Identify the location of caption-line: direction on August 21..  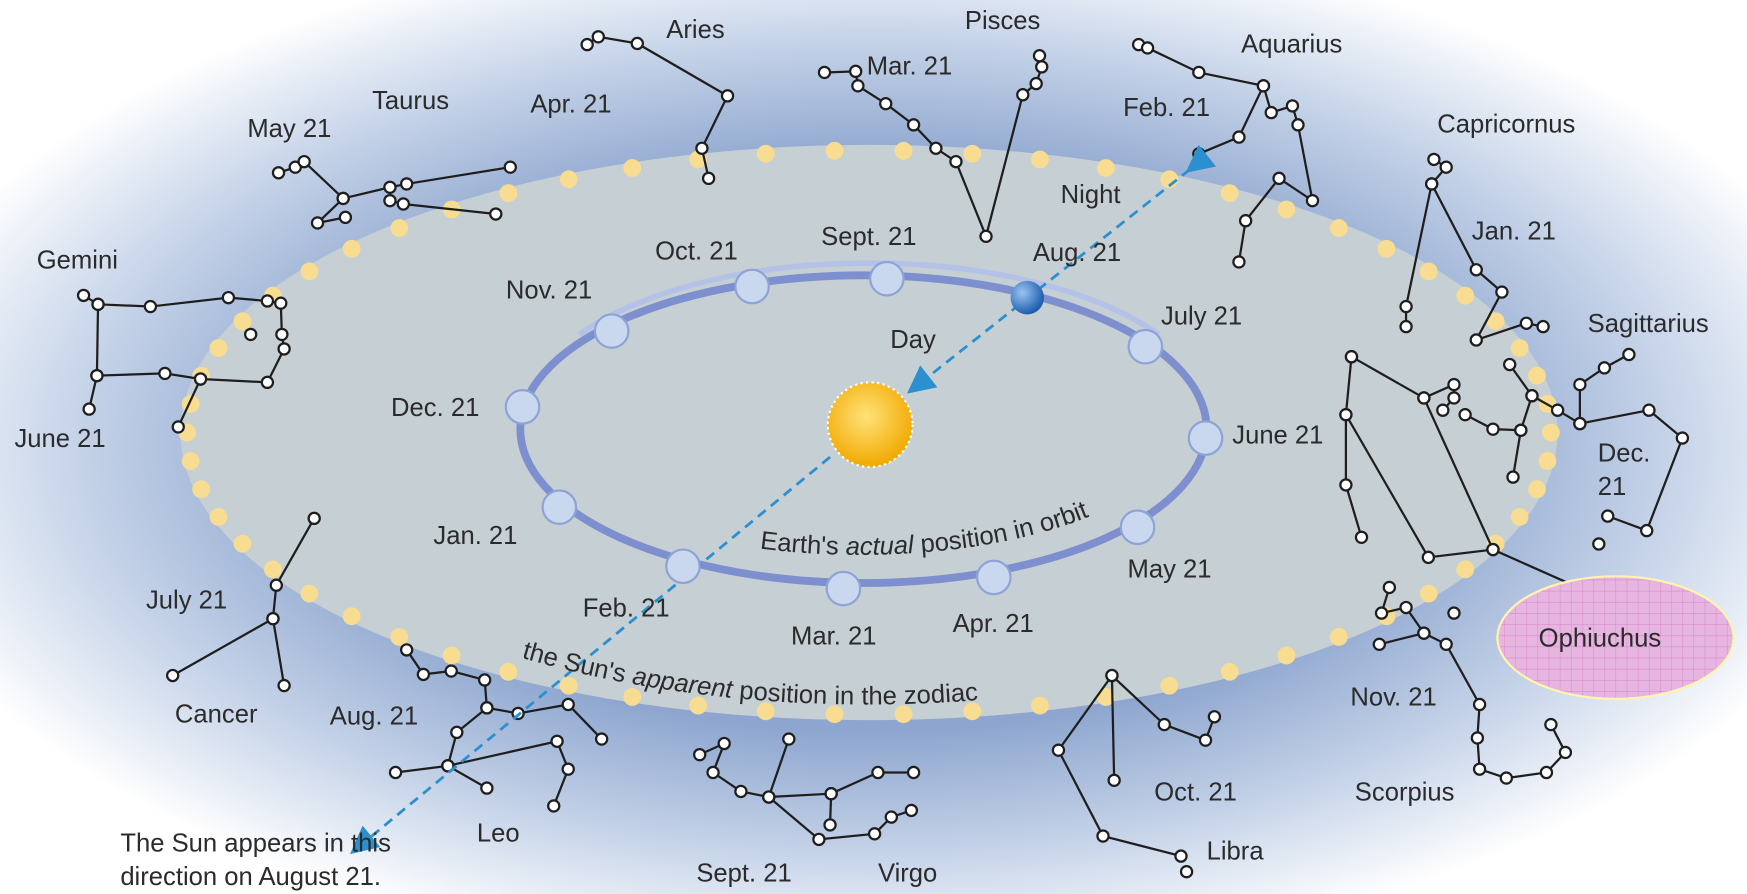
(250, 877).